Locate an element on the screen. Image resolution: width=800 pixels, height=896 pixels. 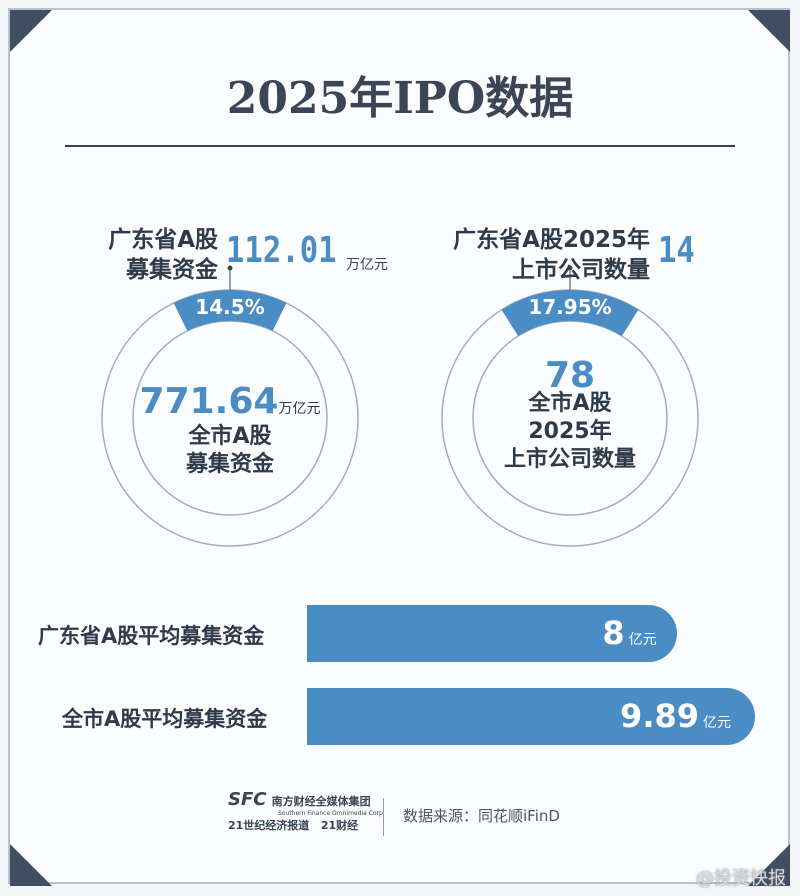
right-label: 广东省A股2025年 上市公司数量 is located at coordinates (539, 255).